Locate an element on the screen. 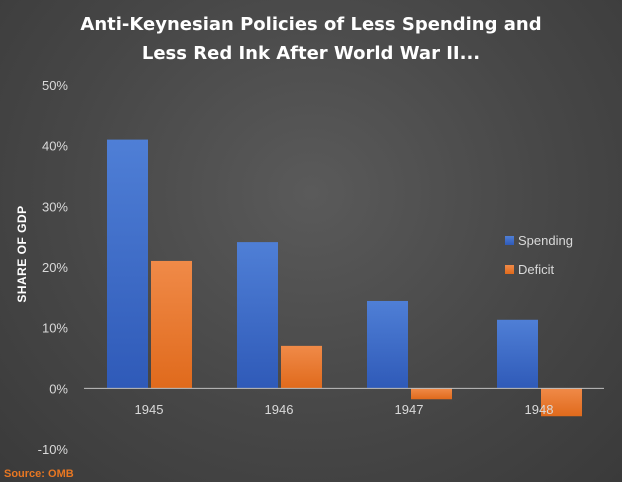 This screenshot has width=622, height=482. x-tick-label: 1945 is located at coordinates (149, 409).